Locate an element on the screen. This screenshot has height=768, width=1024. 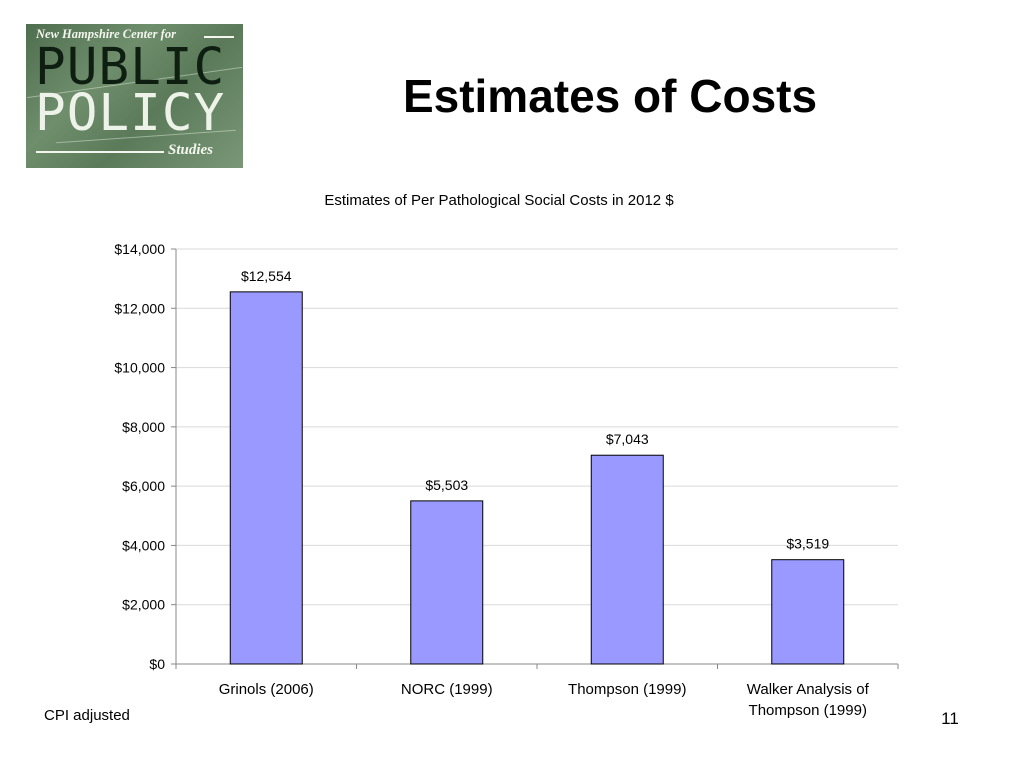
logo-bottom-text: Studies is located at coordinates (191, 150).